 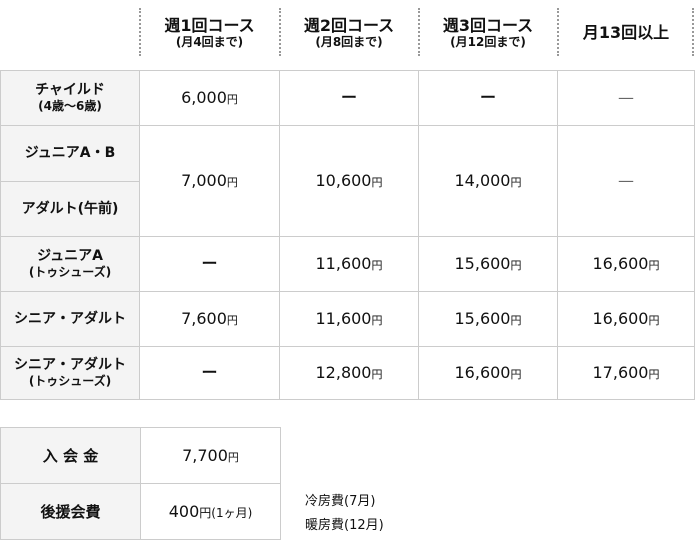 What do you see at coordinates (204, 319) in the screenshot?
I see `price: 7,600` at bounding box center [204, 319].